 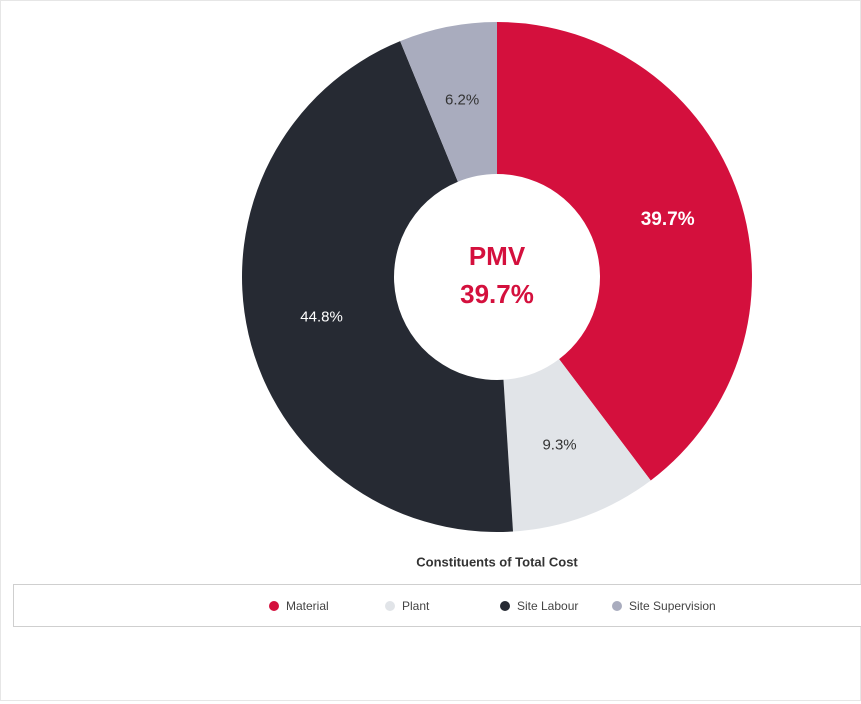 I want to click on center-value: 39.7%, so click(x=497, y=294).